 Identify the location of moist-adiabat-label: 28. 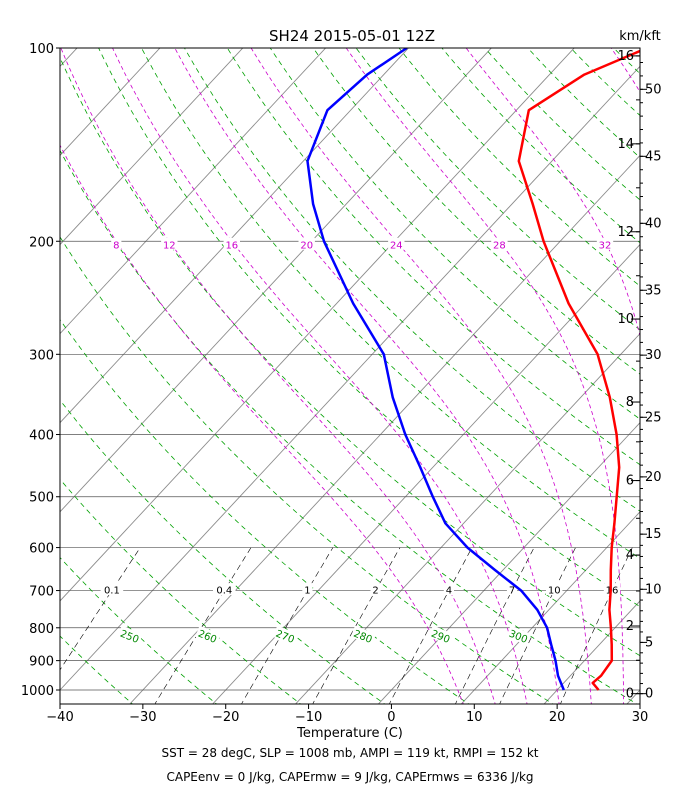
(499, 245).